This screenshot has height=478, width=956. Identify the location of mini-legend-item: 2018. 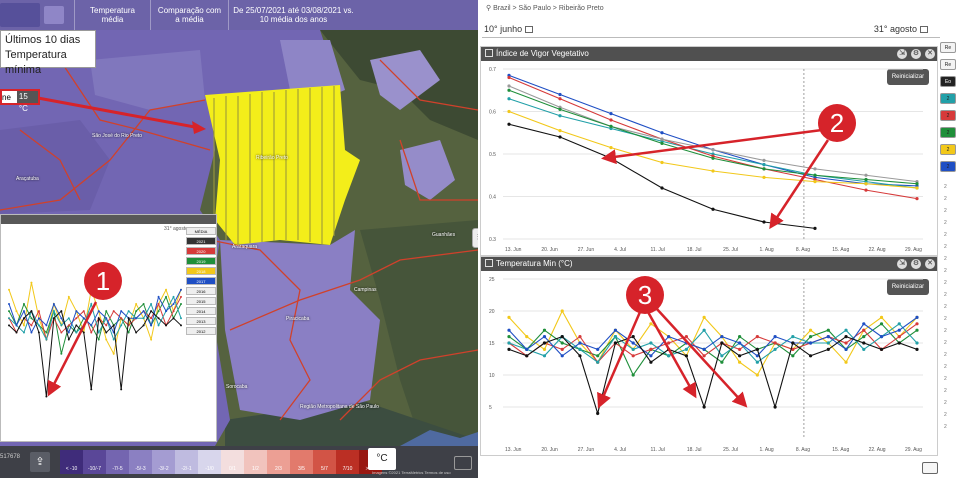
(201, 271).